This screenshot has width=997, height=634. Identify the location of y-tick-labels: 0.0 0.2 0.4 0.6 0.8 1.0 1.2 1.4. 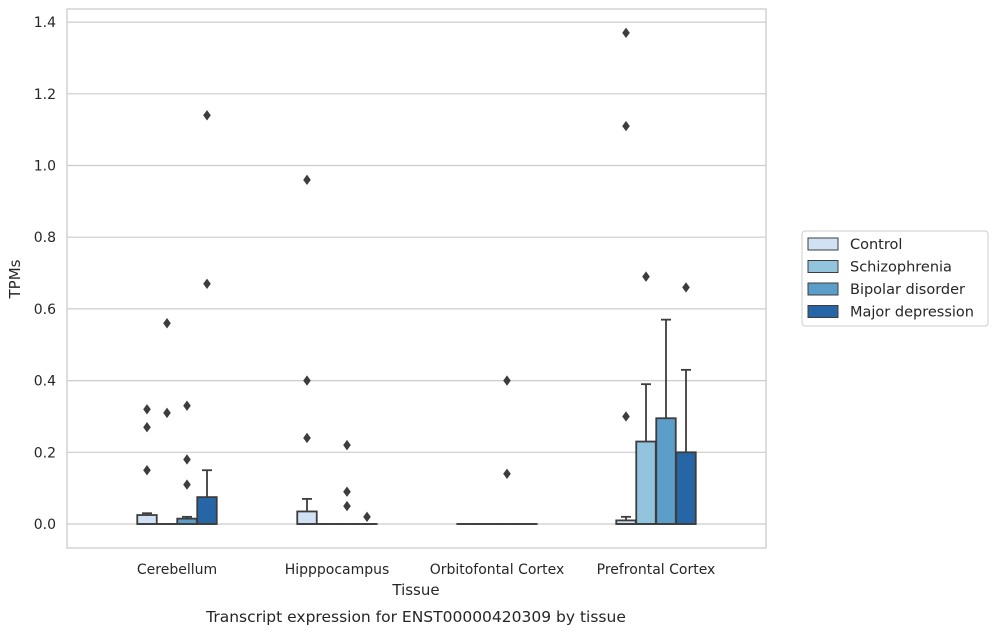
(45, 274).